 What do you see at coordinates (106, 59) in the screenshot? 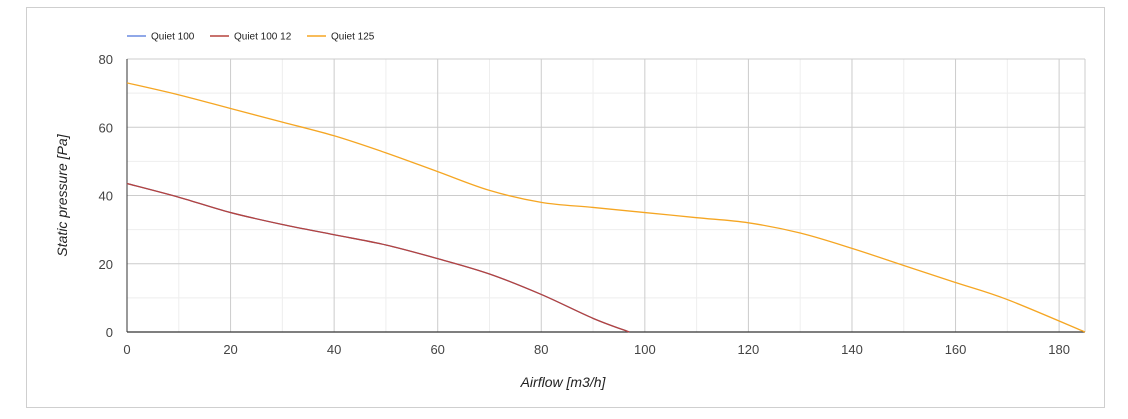
I see `y-tick-label: 80` at bounding box center [106, 59].